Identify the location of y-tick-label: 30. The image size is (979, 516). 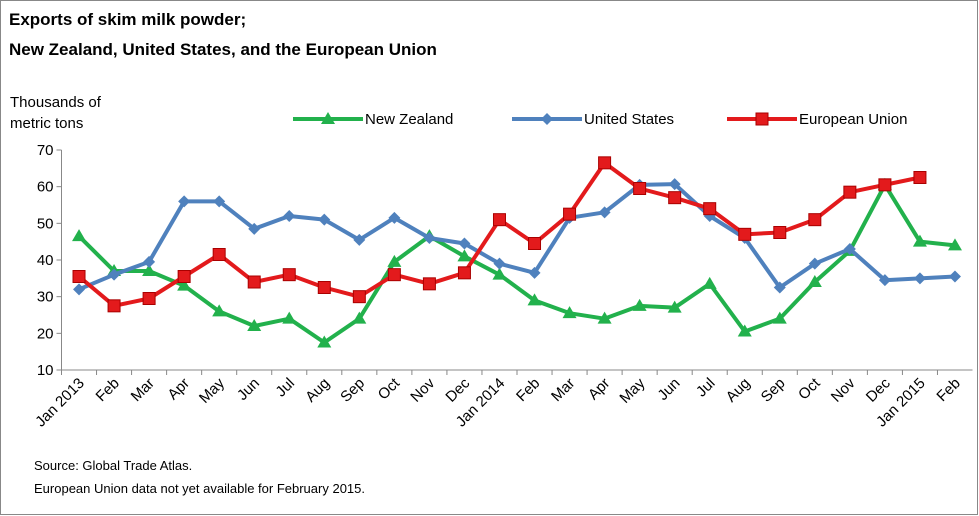
(45, 297).